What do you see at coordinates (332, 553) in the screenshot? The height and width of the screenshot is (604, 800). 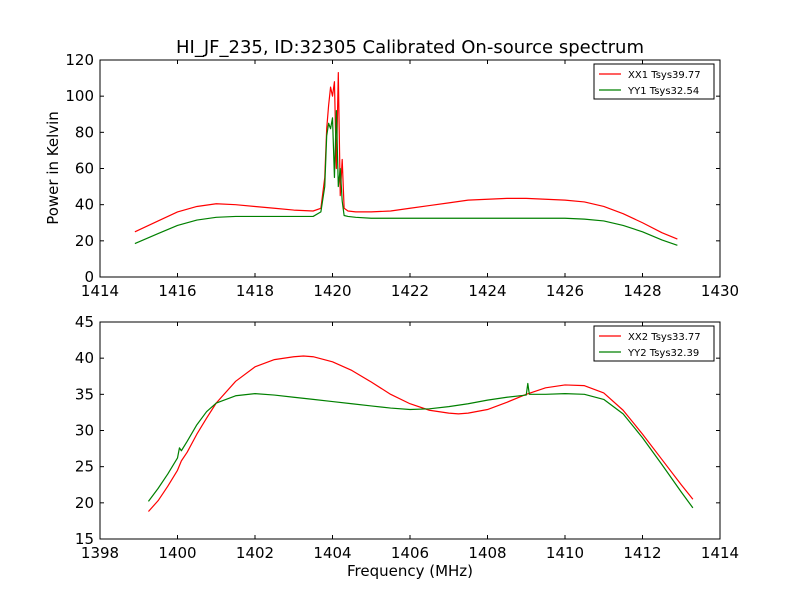 I see `x-tick-label: 1404` at bounding box center [332, 553].